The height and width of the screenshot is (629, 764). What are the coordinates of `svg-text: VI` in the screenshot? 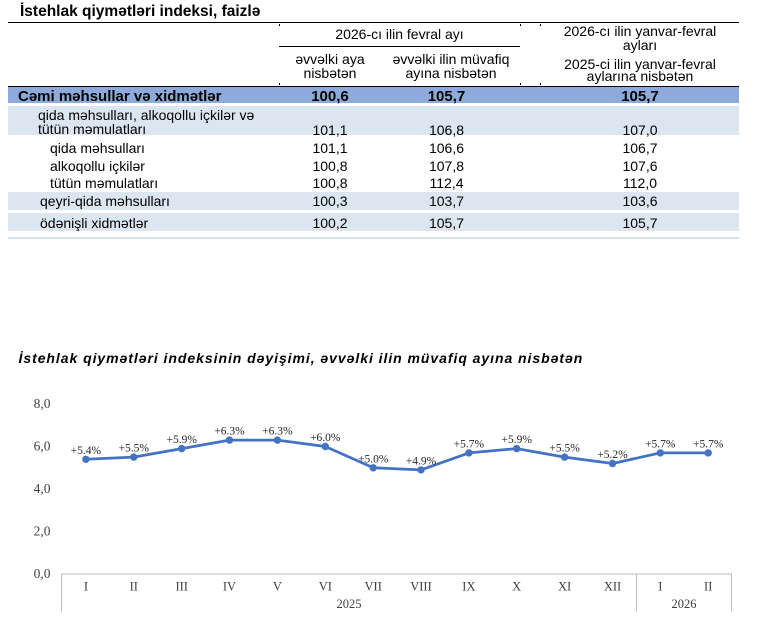 It's located at (325, 587).